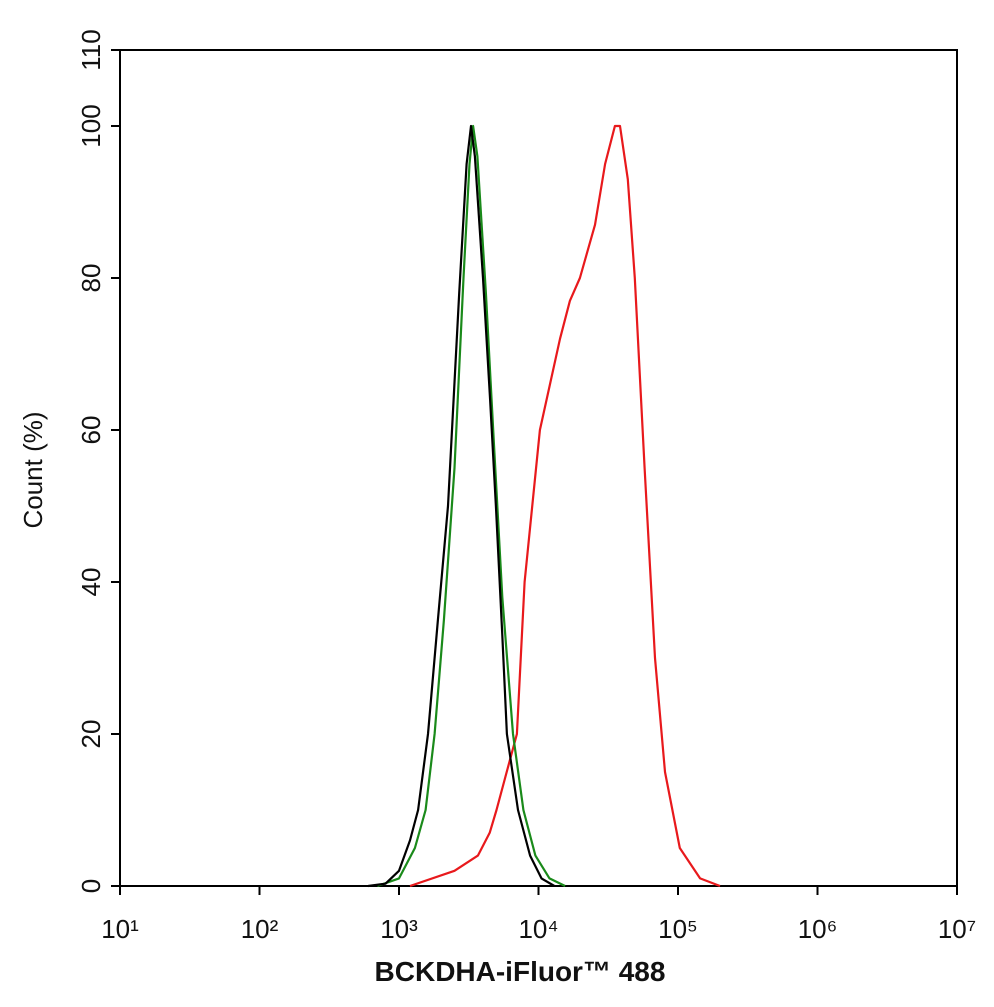 The width and height of the screenshot is (994, 1007). What do you see at coordinates (91, 582) in the screenshot?
I see `y-tick-label: 40` at bounding box center [91, 582].